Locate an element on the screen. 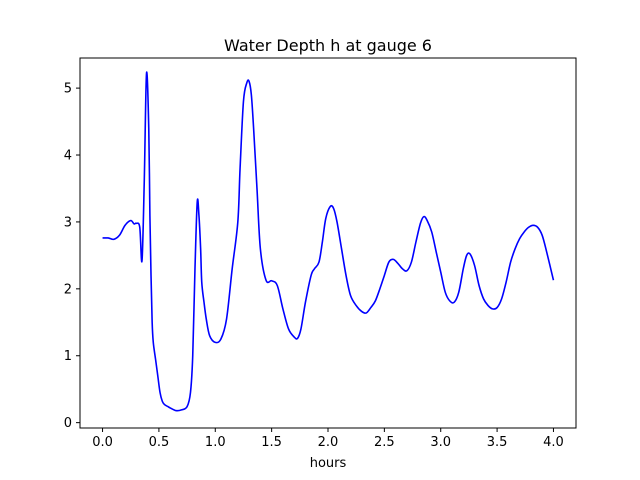 This screenshot has height=480, width=640. y-tick-label: 2 is located at coordinates (68, 289).